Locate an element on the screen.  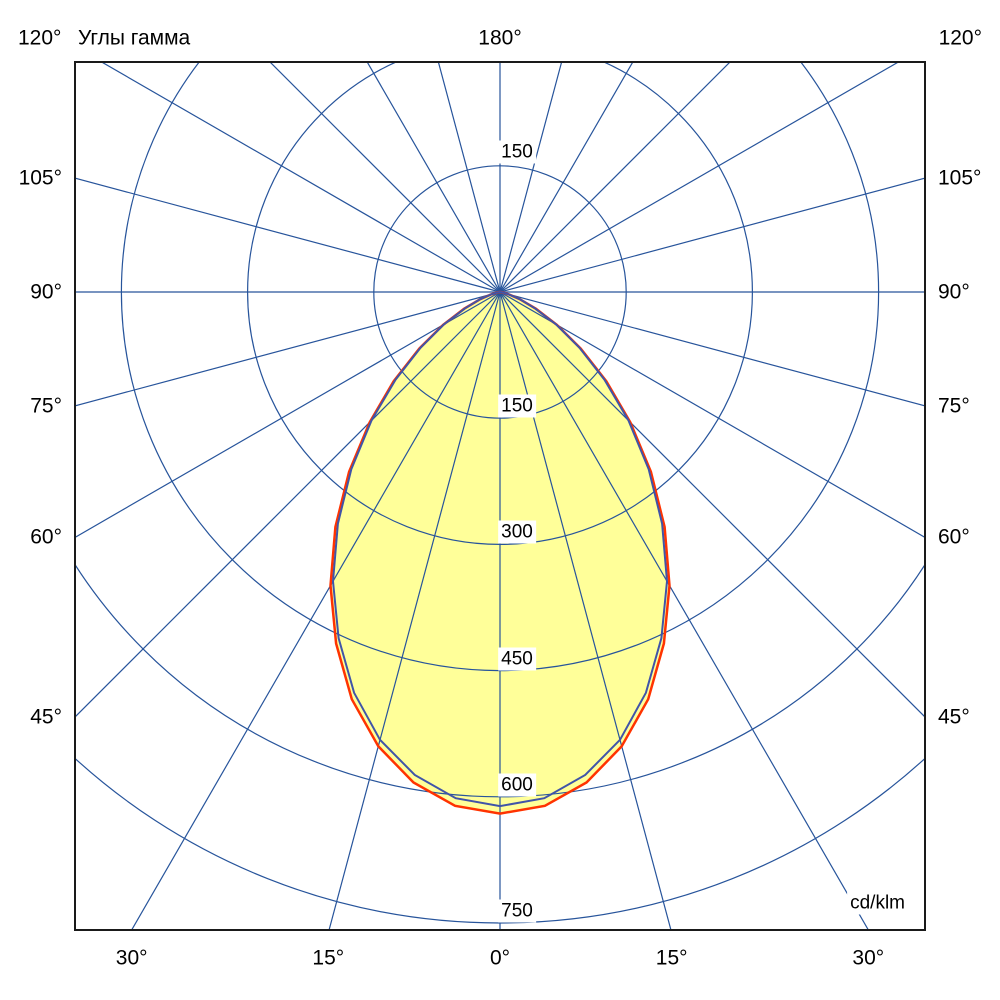
gamma-label-bottom-3: 15° is located at coordinates (671, 958).